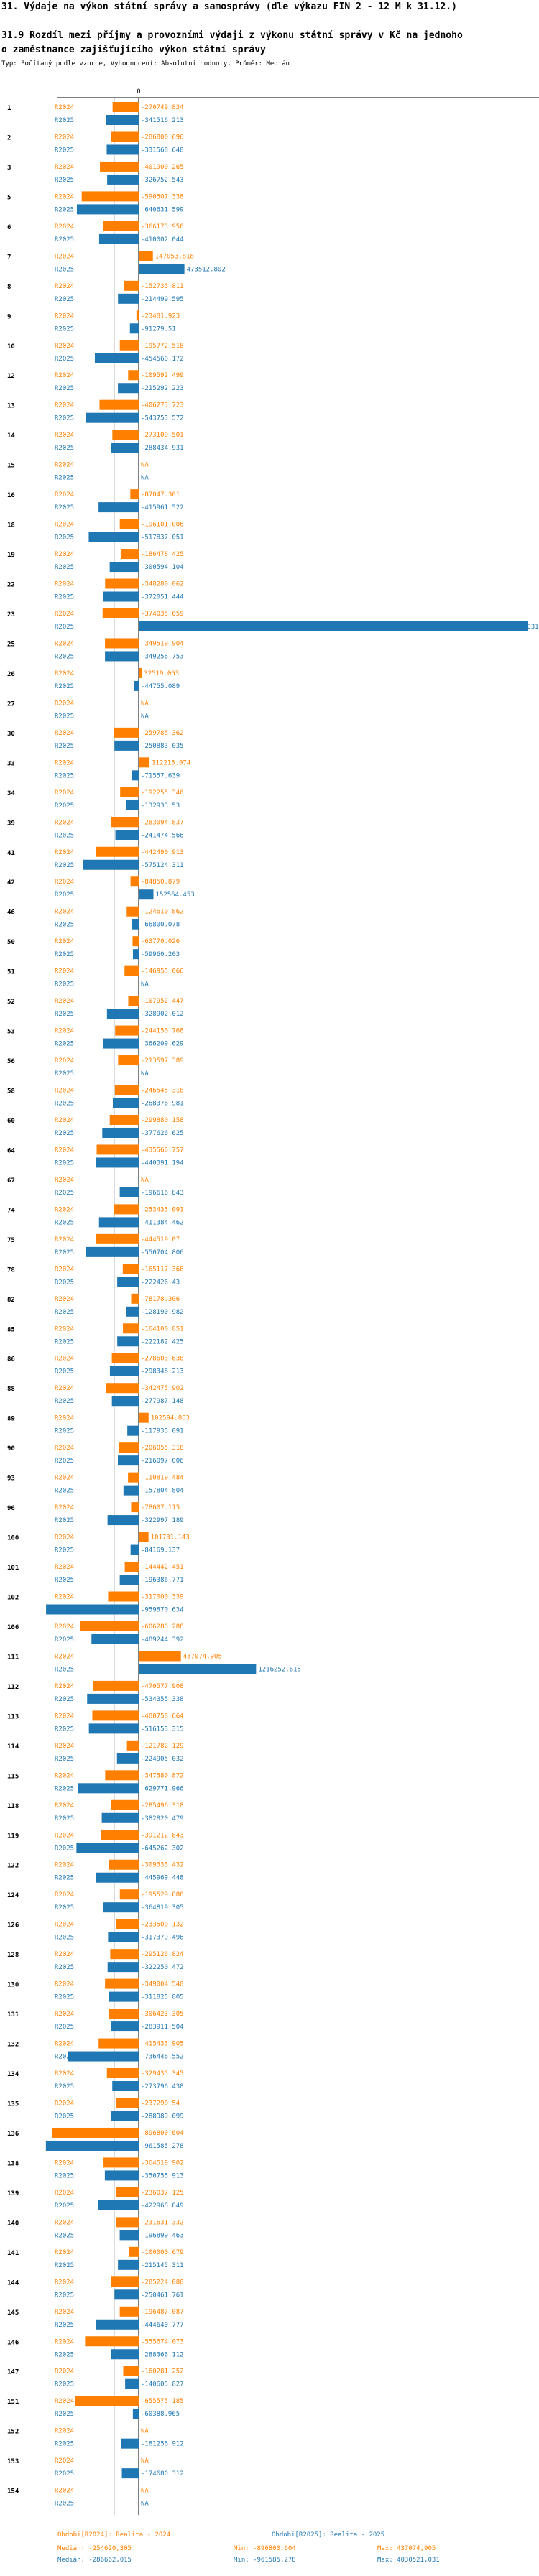 The height and width of the screenshot is (2576, 539). Describe the element at coordinates (162, 1091) in the screenshot. I see `value-label-r2024: -246545.318` at that location.